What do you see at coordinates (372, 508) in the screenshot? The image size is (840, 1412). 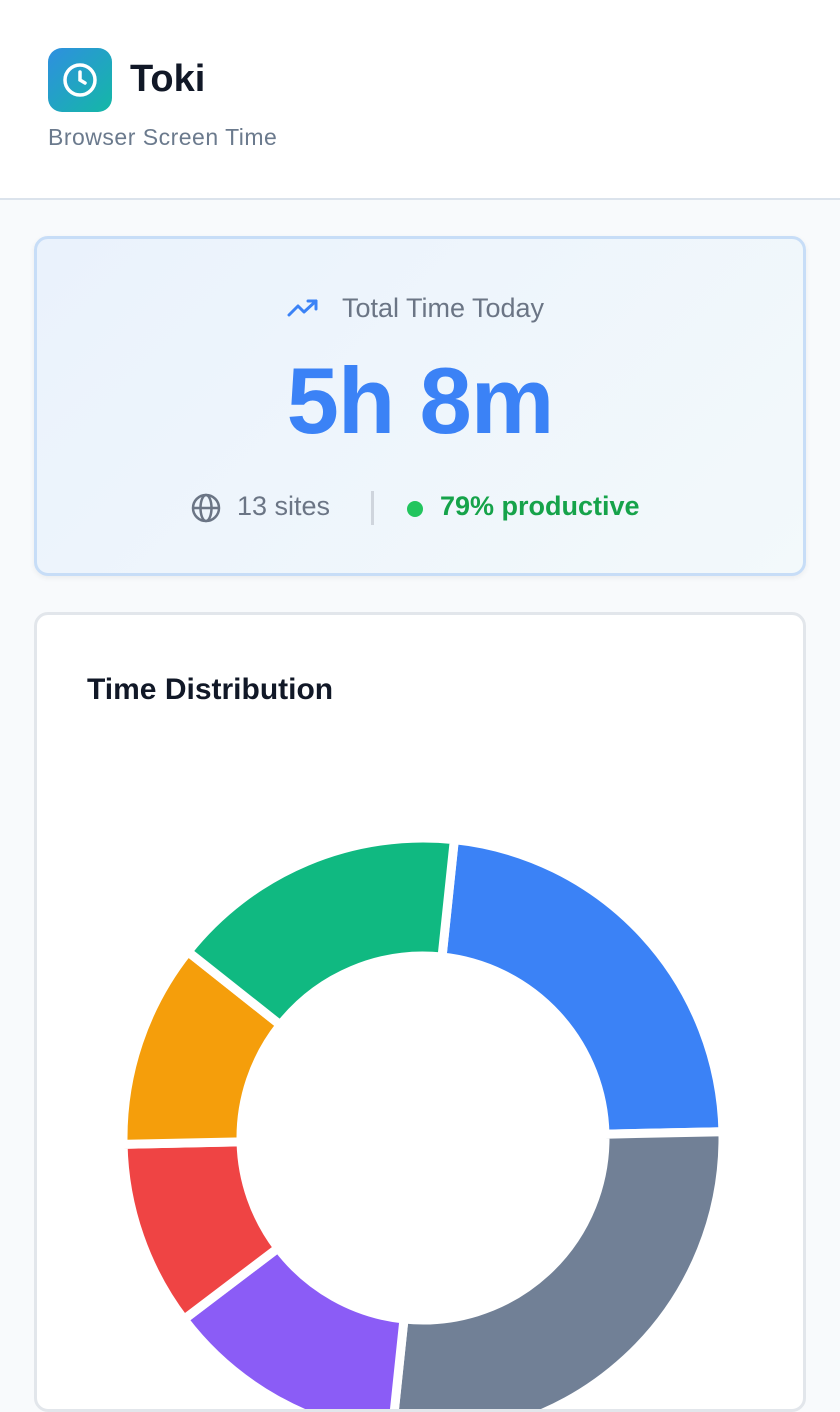 I see `divider` at bounding box center [372, 508].